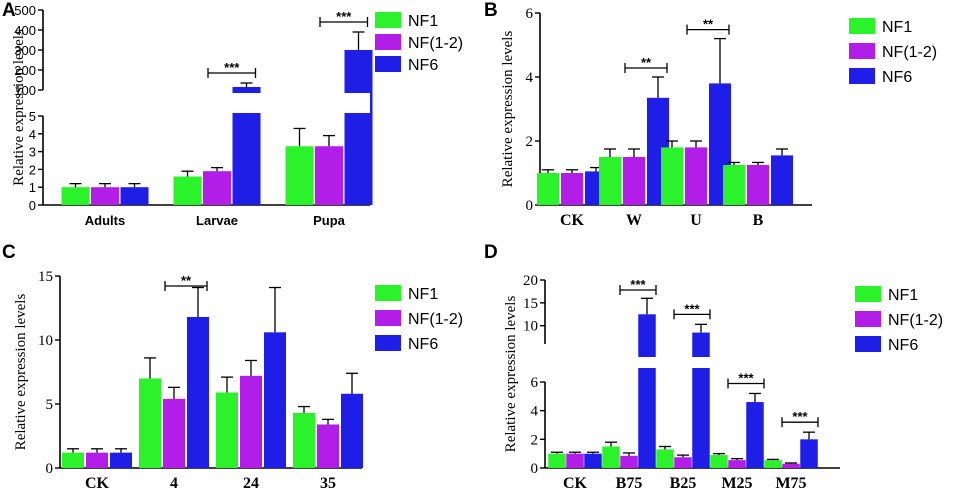 The image size is (955, 500). Describe the element at coordinates (358, 127) in the screenshot. I see `bar-nf6-pupa` at that location.